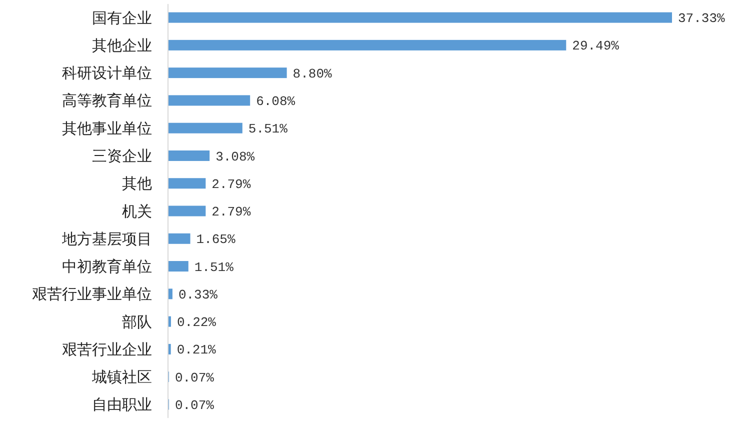  What do you see at coordinates (122, 17) in the screenshot?
I see `y-tick-label: 国有企业` at bounding box center [122, 17].